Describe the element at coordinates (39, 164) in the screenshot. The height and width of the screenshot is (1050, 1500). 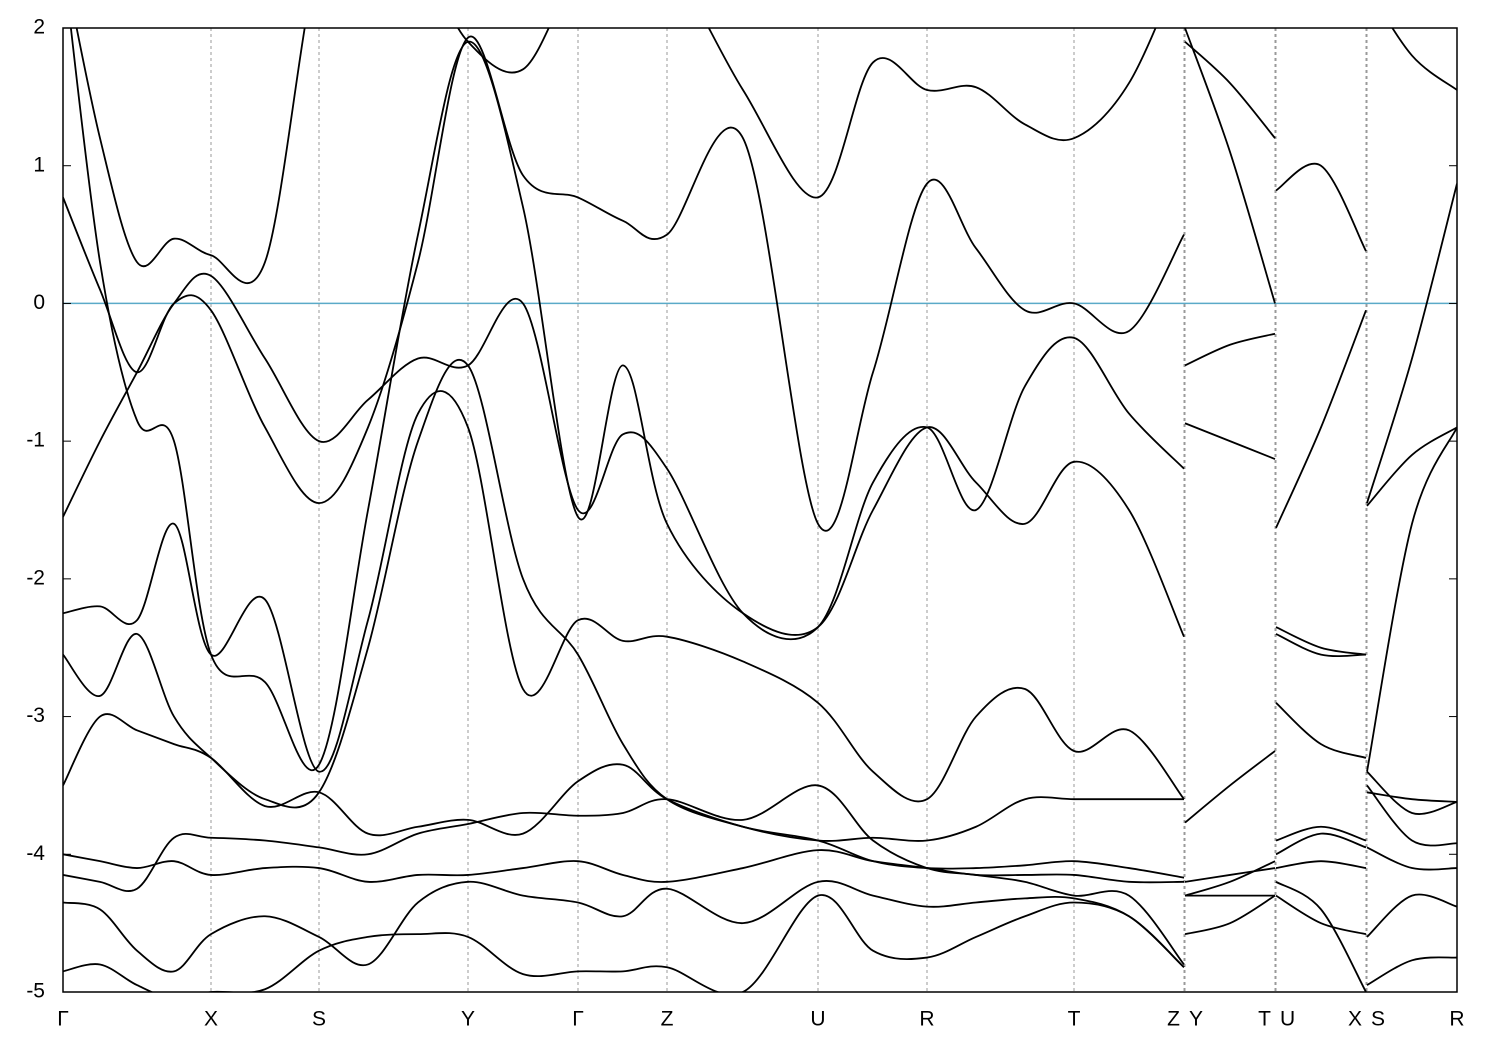
I see `y-tick-label: 1` at that location.